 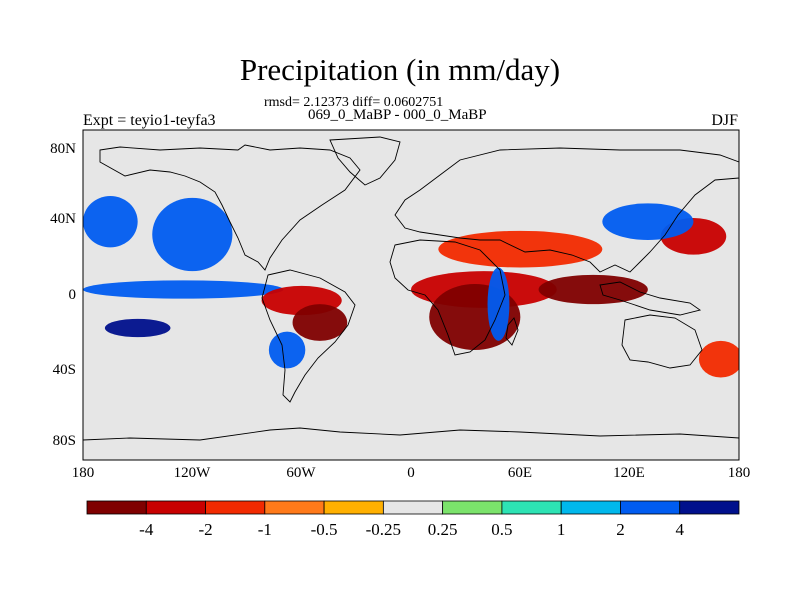 I want to click on colorbar-label-6: 0.5, so click(x=502, y=529).